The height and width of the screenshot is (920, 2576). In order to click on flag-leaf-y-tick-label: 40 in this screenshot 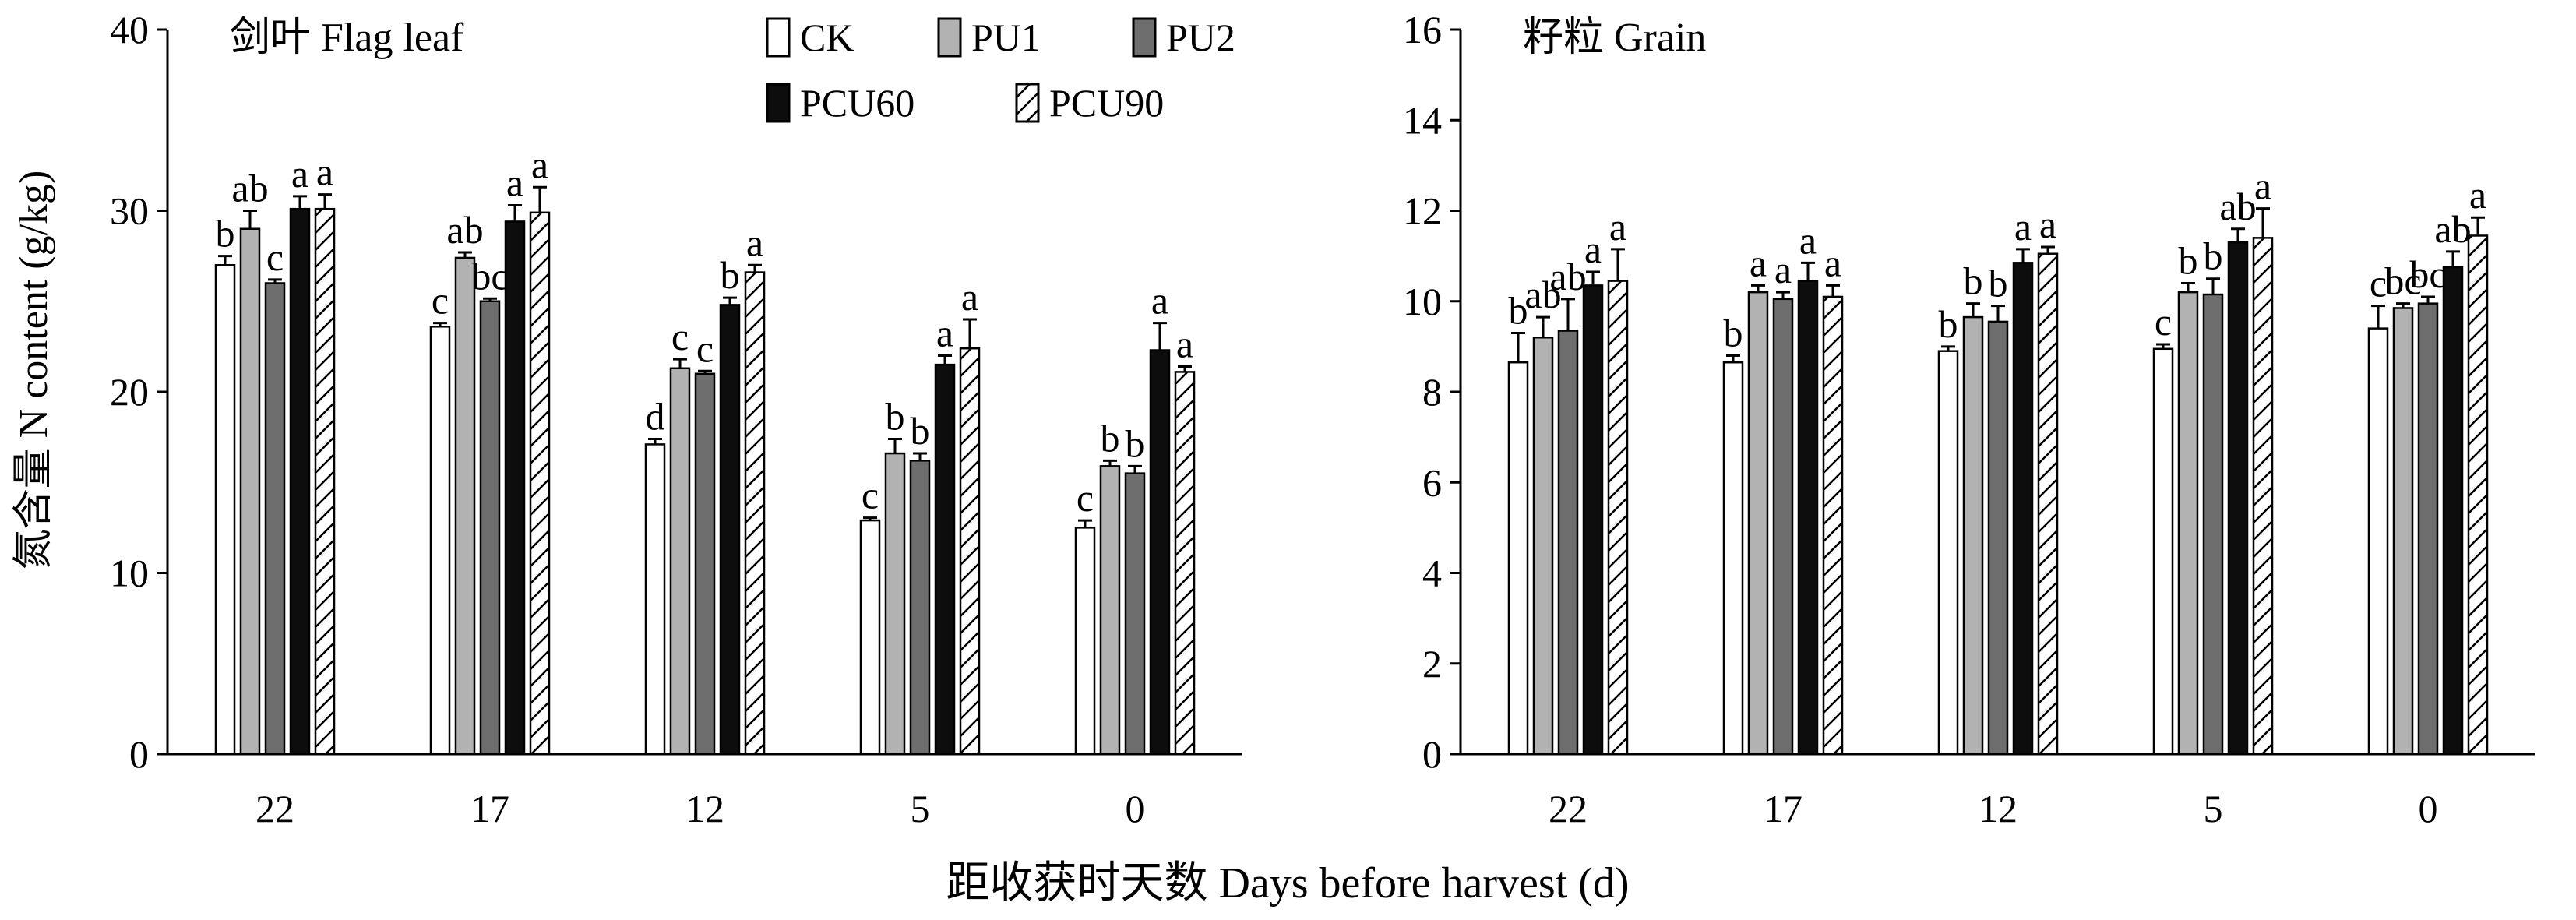, I will do `click(130, 29)`.